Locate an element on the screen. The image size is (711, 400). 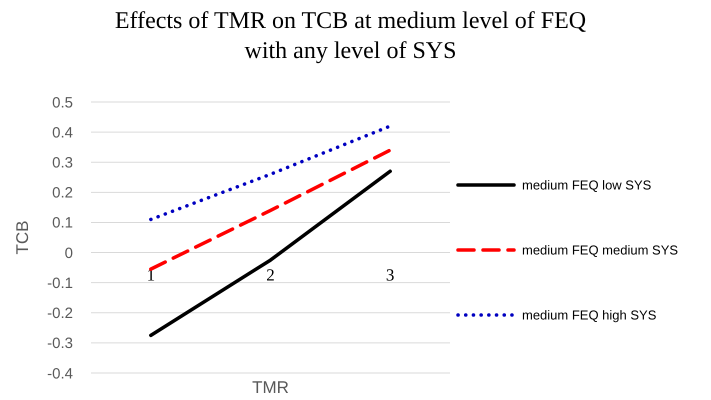
y-tick-label: -0.1 is located at coordinates (60, 283).